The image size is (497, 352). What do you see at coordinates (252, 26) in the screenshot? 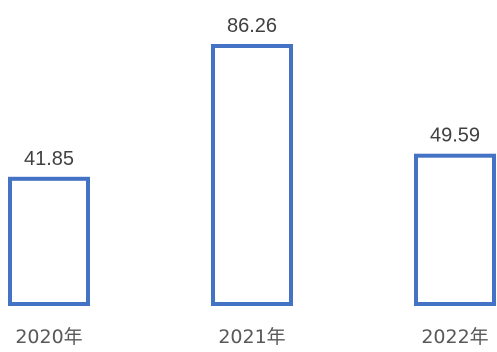
I see `data-label-1: 86.26` at bounding box center [252, 26].